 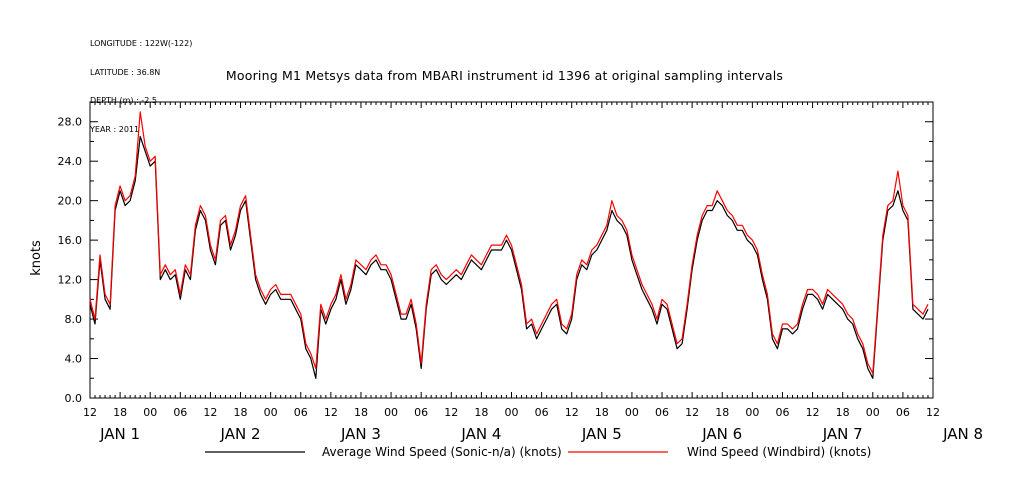 What do you see at coordinates (779, 452) in the screenshot?
I see `legend-label-2: Wind Speed (Windbird) (knots)` at bounding box center [779, 452].